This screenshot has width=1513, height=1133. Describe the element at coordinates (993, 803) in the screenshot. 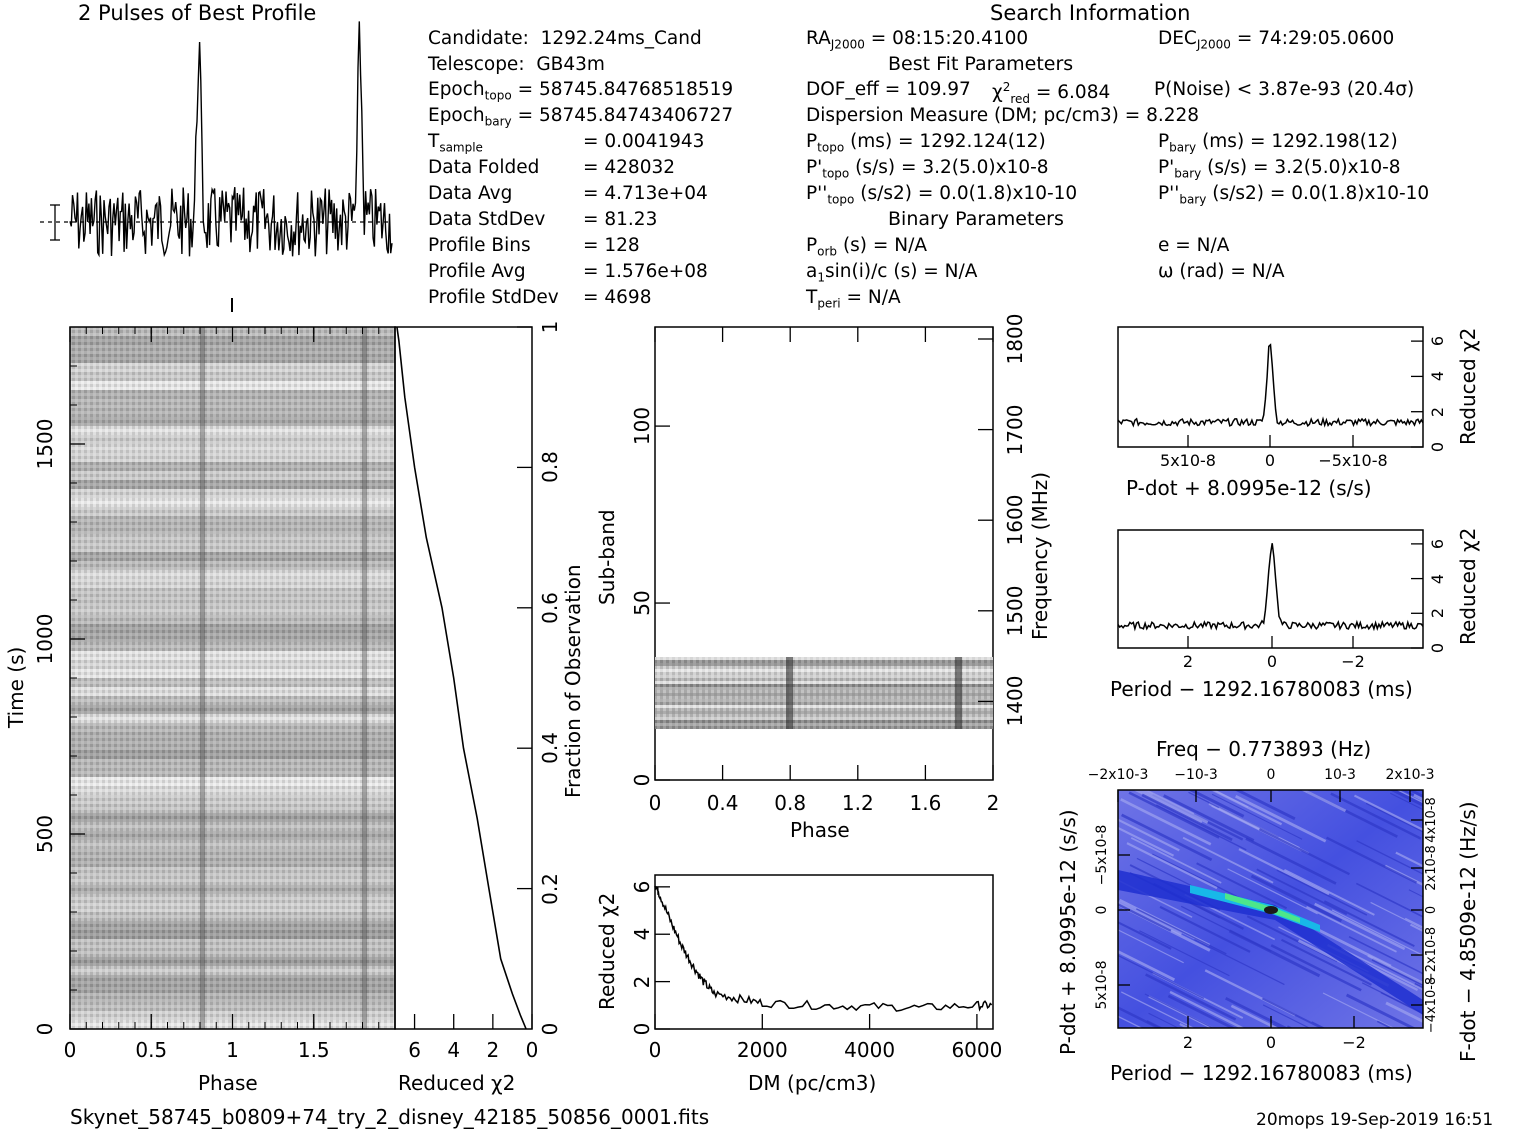

I see `subband-xtick: 2` at that location.